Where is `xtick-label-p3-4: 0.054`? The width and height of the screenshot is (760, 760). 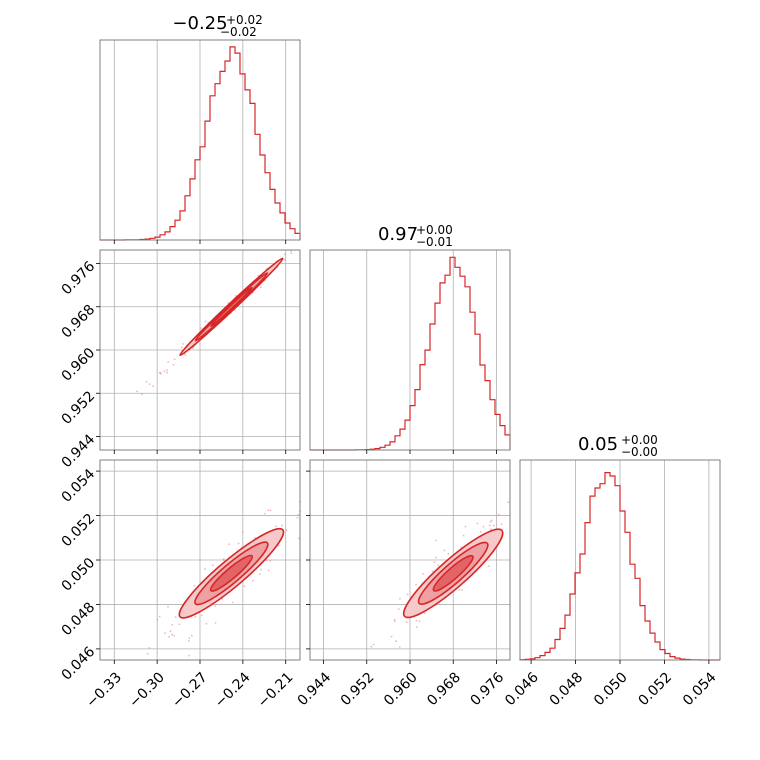
xtick-label-p3-4: 0.054 is located at coordinates (700, 689).